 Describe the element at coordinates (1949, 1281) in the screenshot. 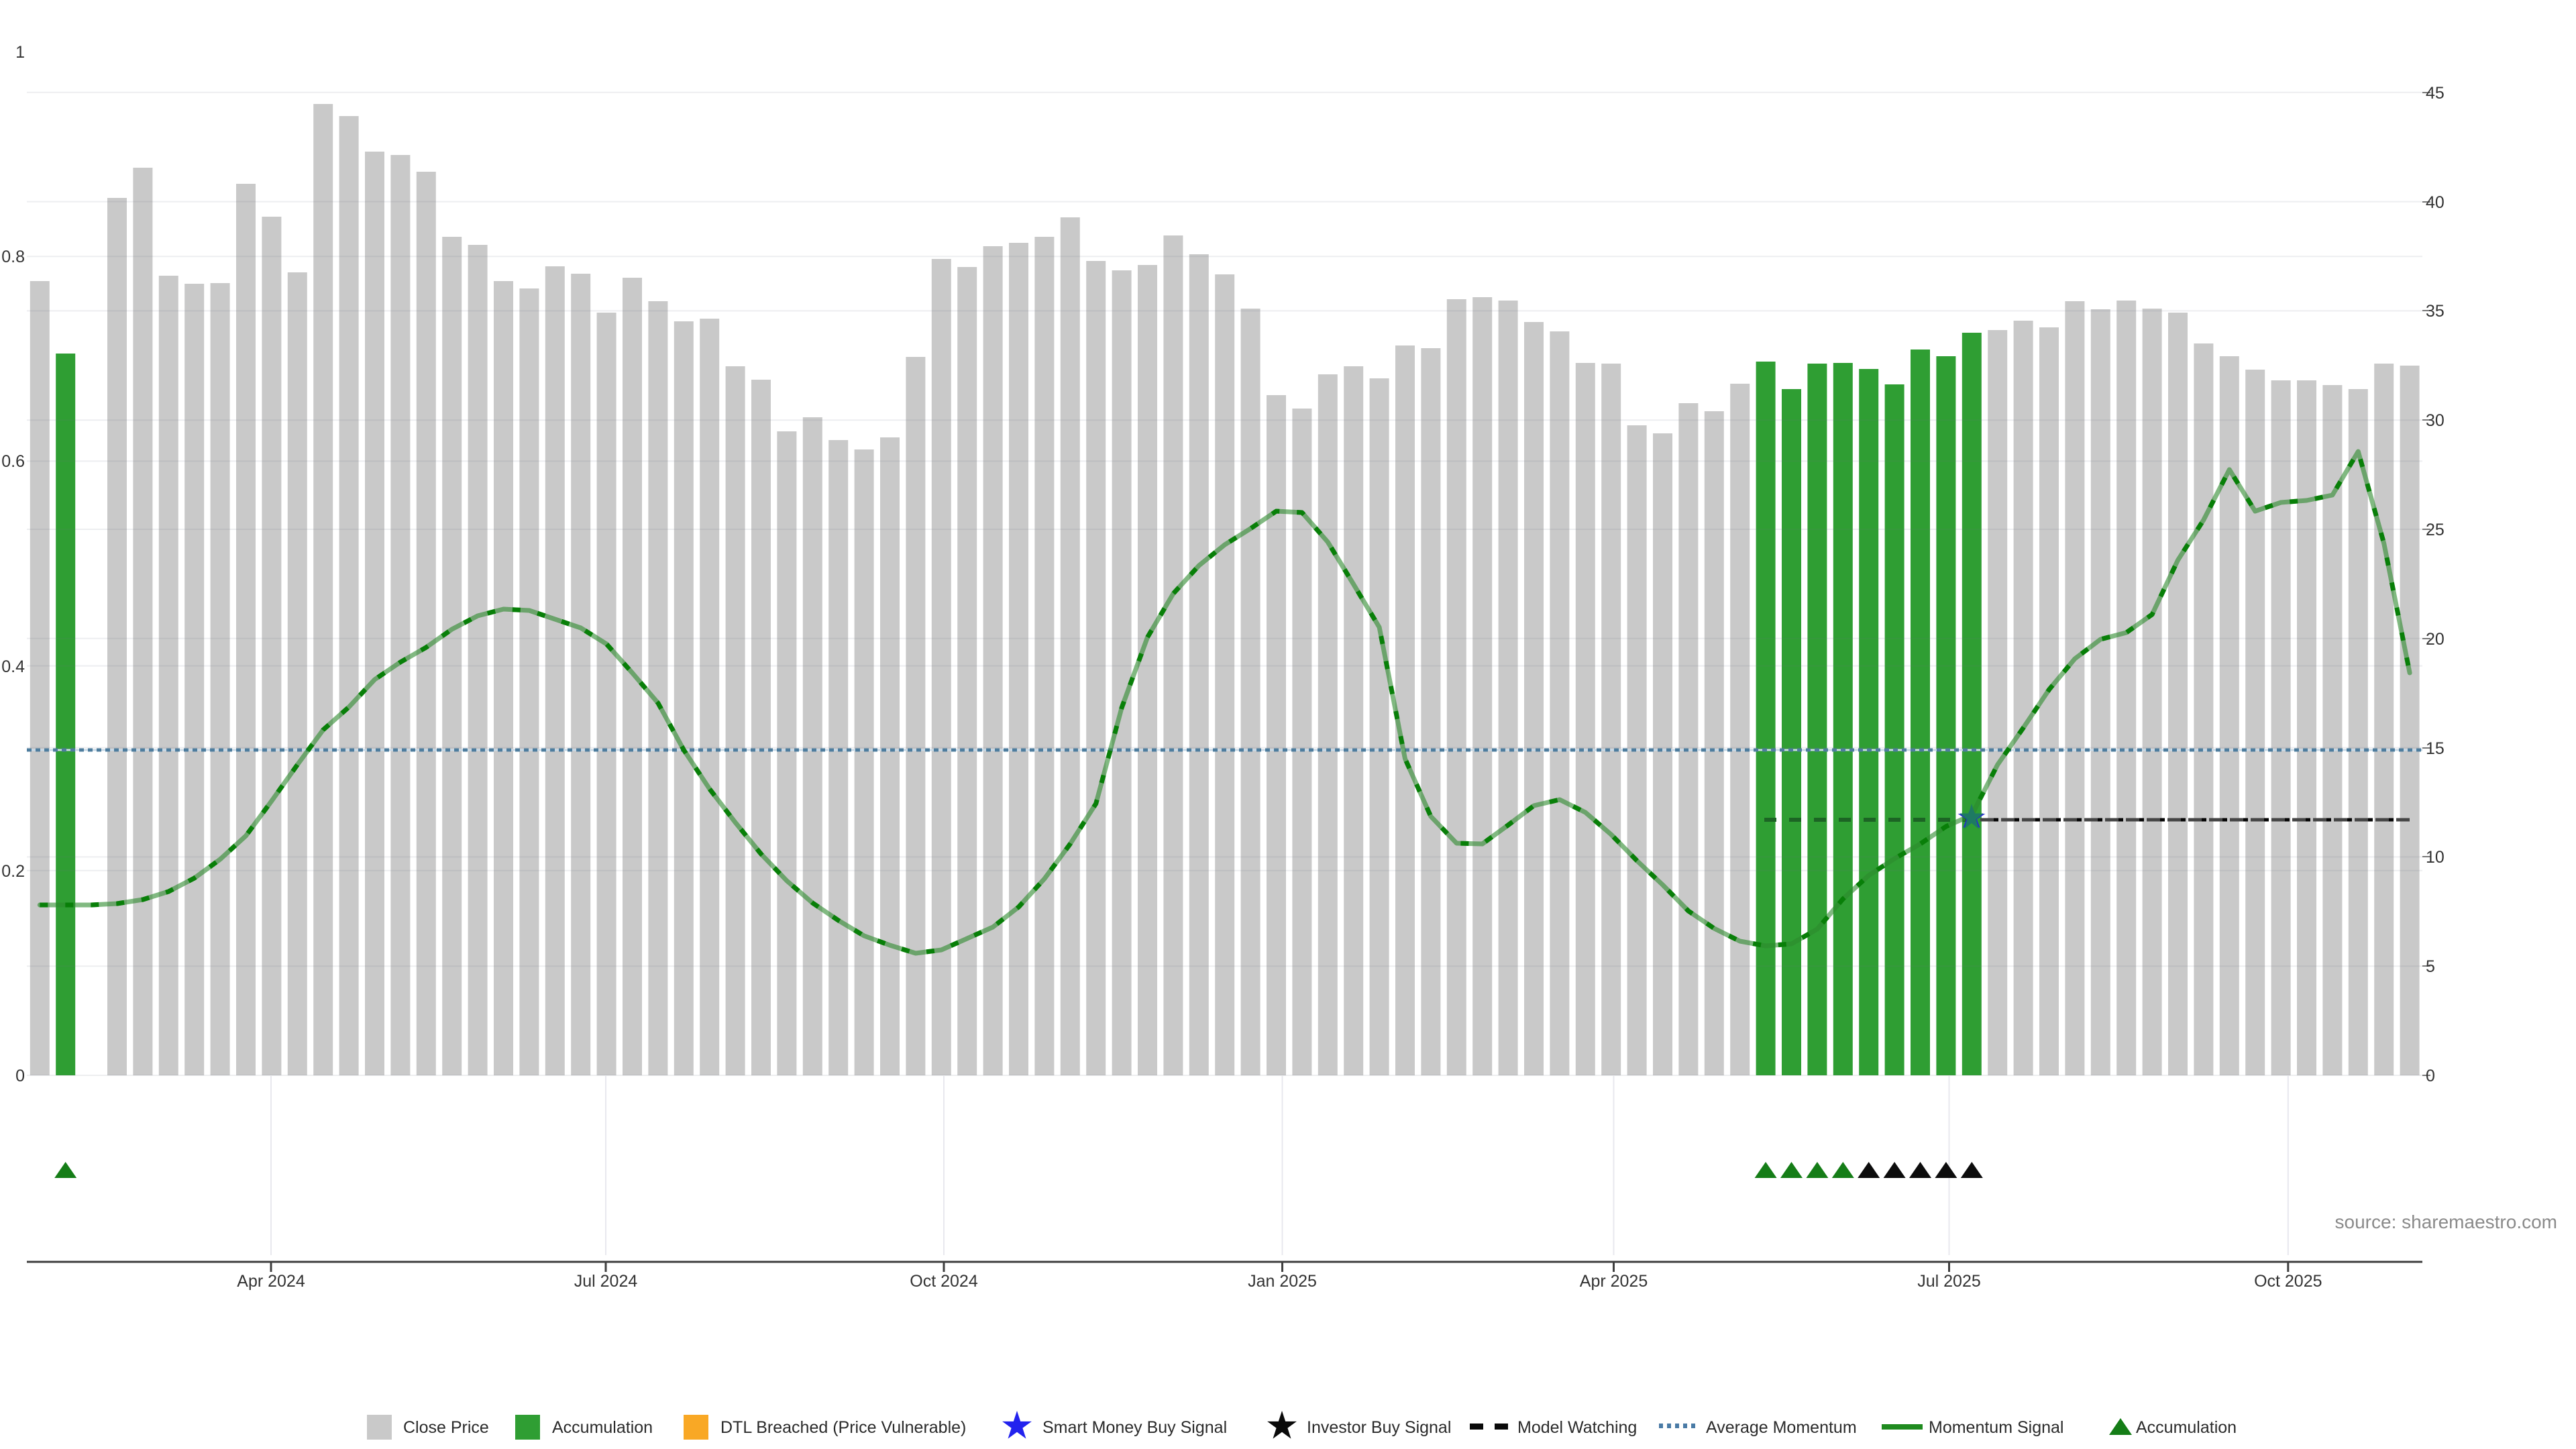

I see `svg-text: Jul 2025` at that location.